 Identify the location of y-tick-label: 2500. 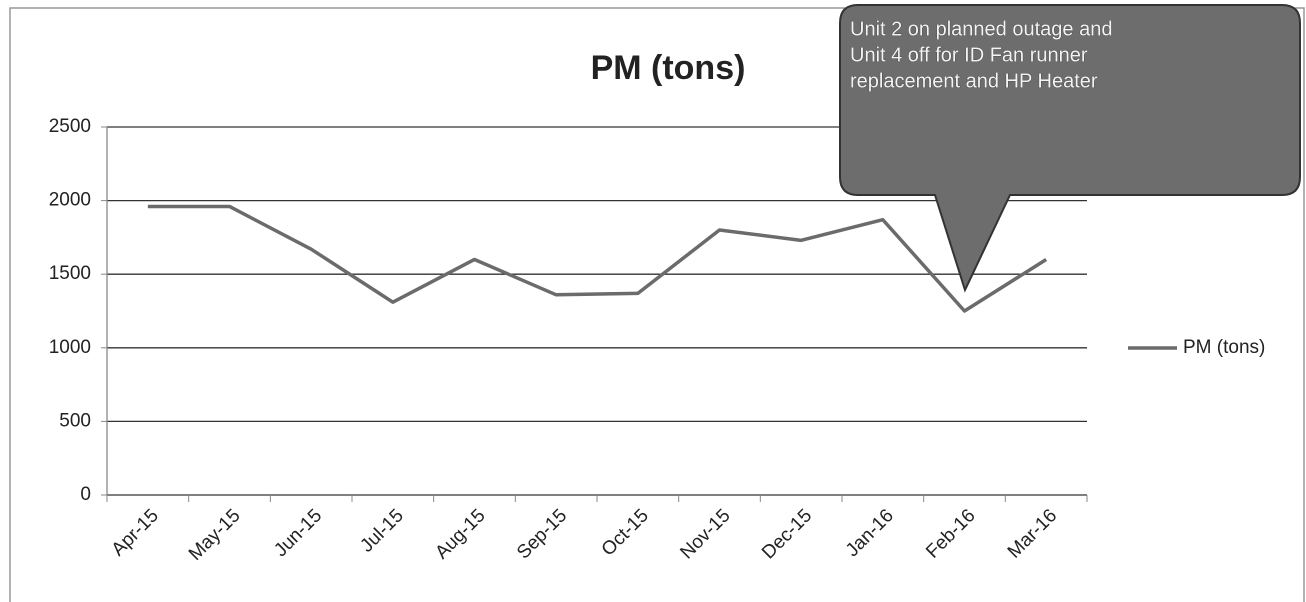
(70, 126).